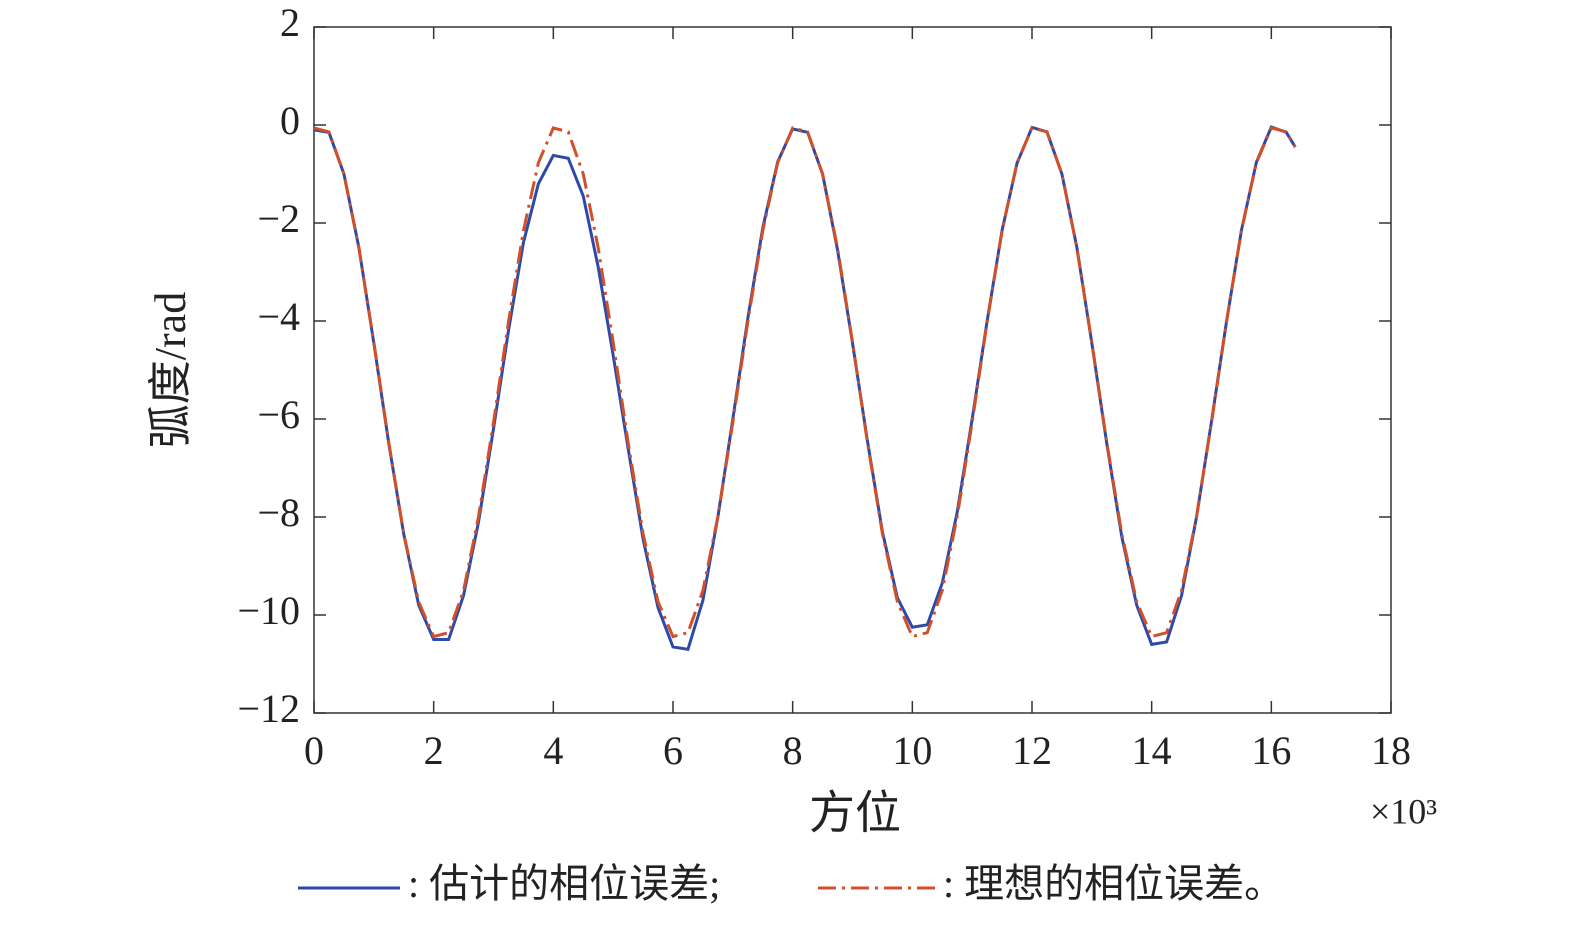 The width and height of the screenshot is (1575, 926). Describe the element at coordinates (1152, 750) in the screenshot. I see `x-tick-label: 14` at that location.